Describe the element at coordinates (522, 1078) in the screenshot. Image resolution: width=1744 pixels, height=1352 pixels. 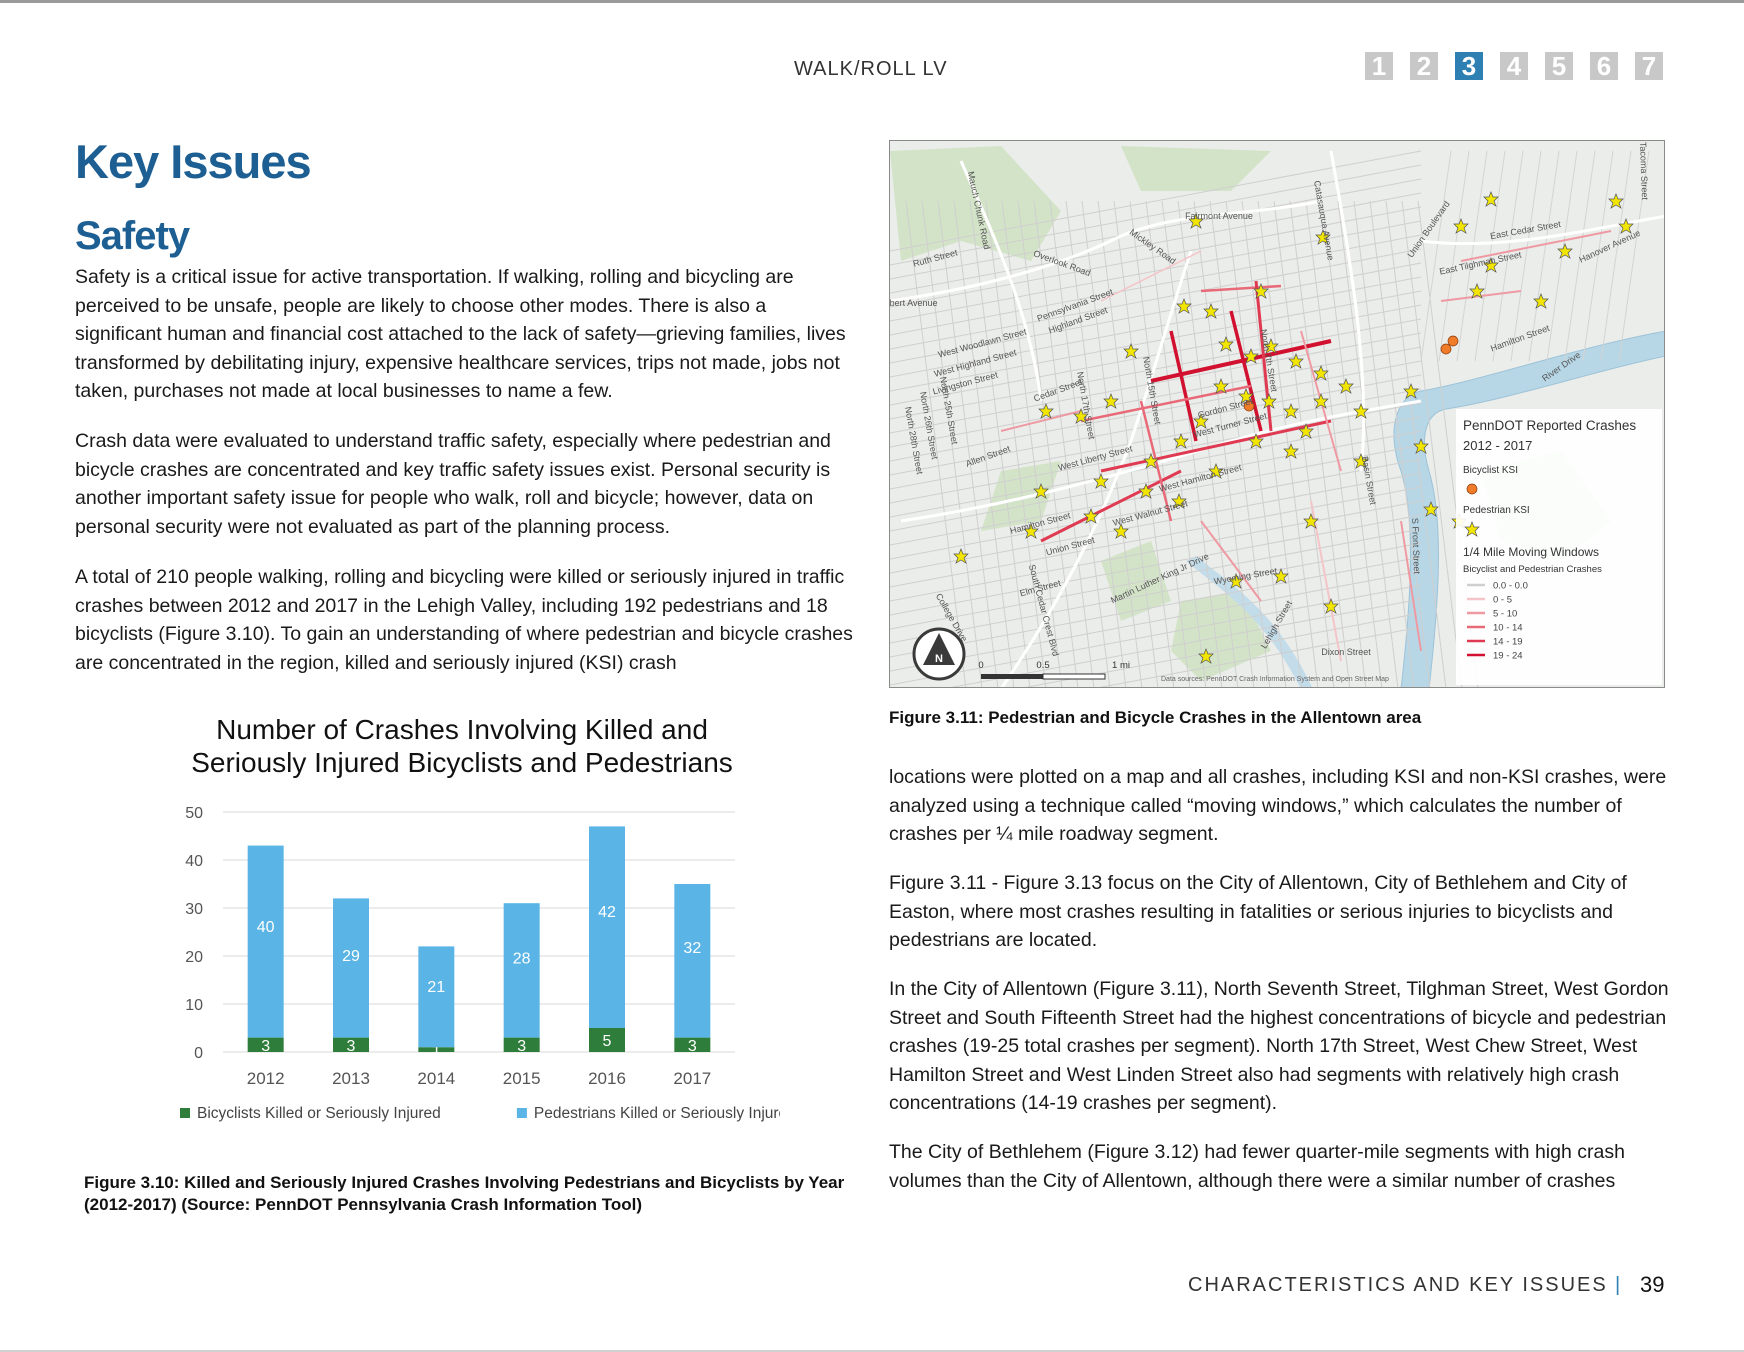
I see `x-tick-label: 2015` at that location.